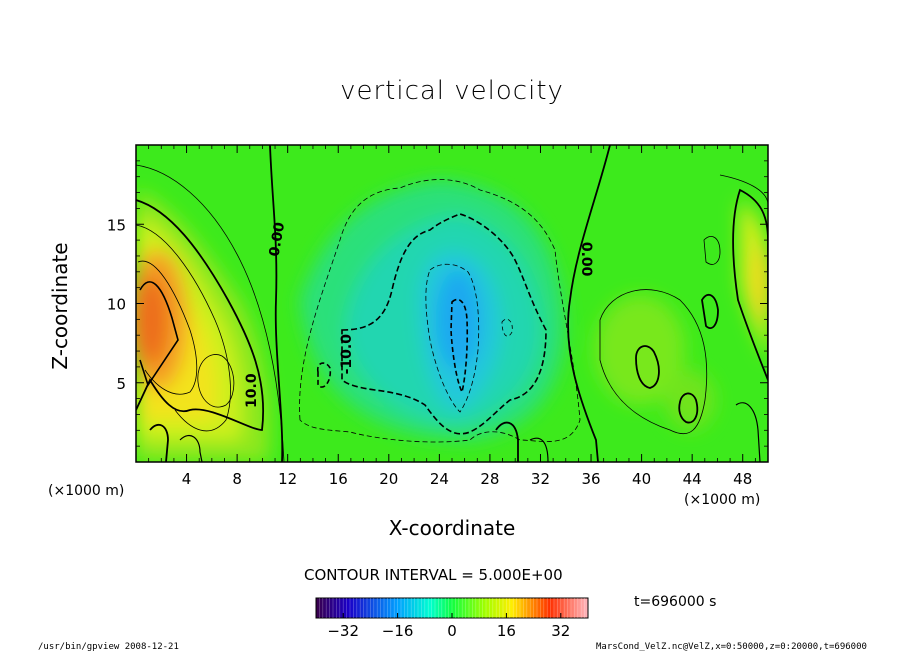  I want to click on x-tick-label: 12, so click(287, 479).